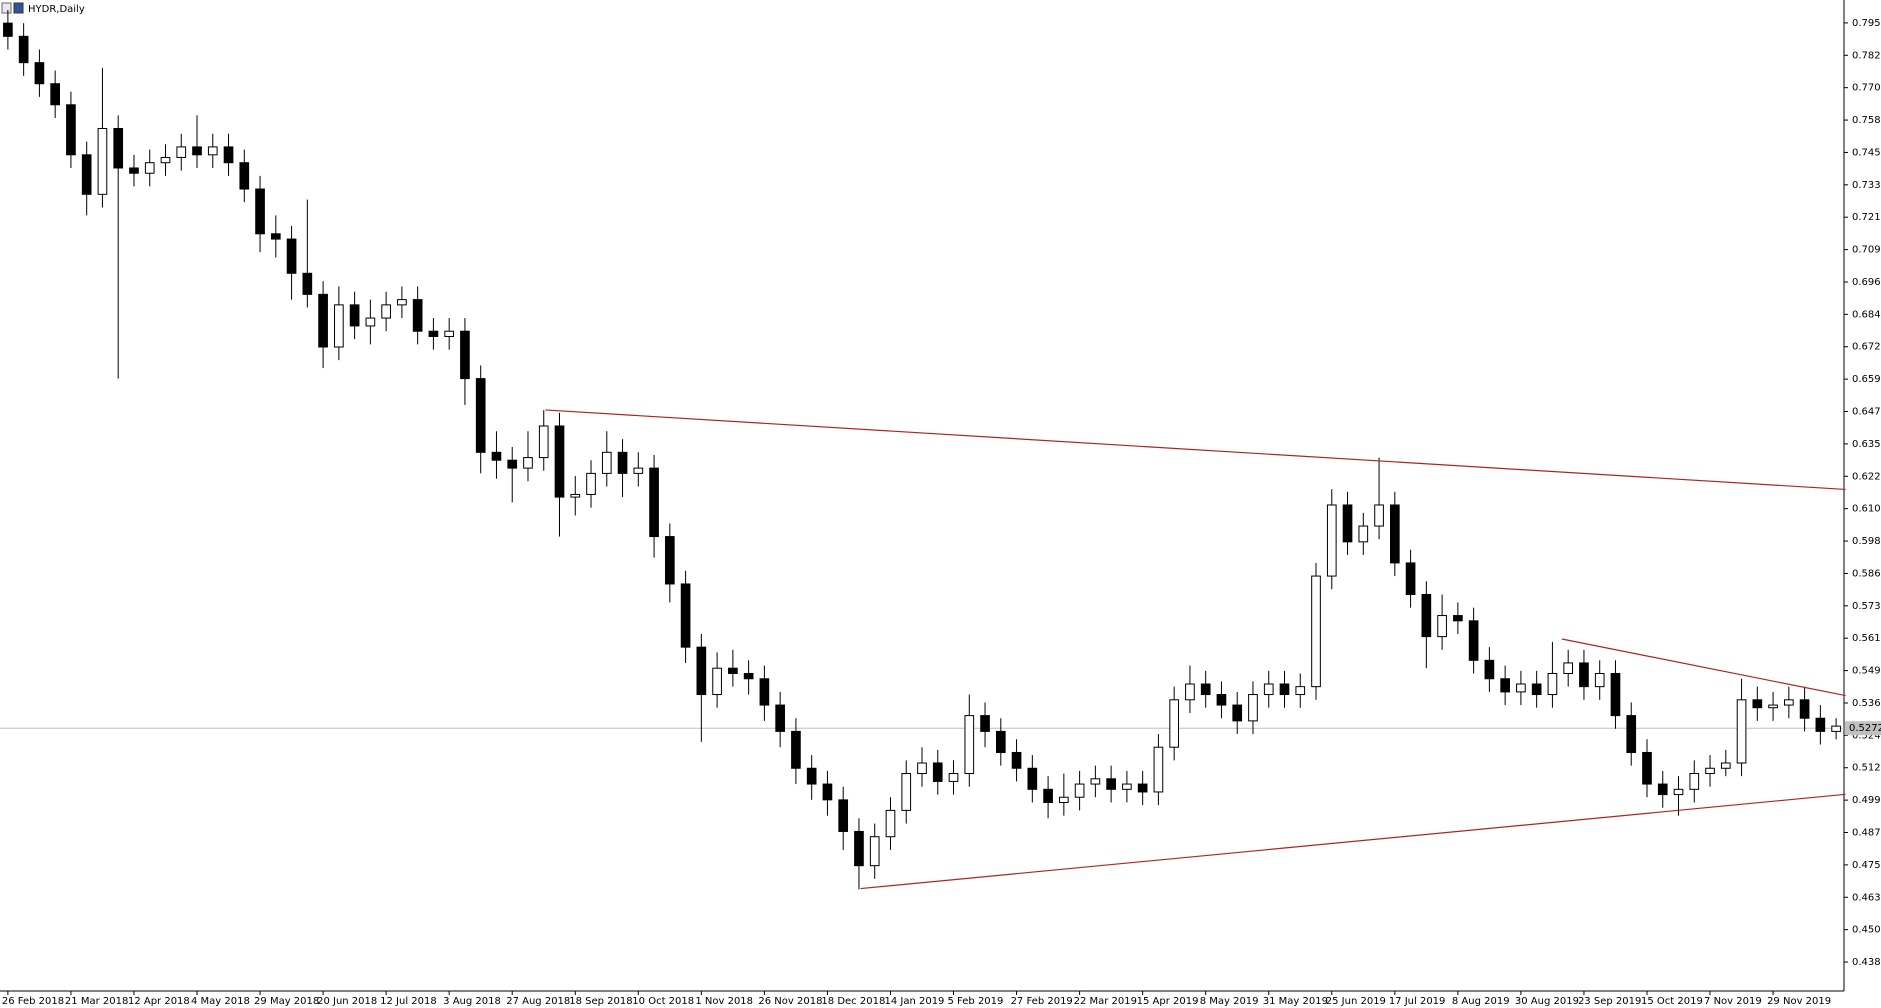  I want to click on chart-title: HYDR,Daily, so click(56, 9).